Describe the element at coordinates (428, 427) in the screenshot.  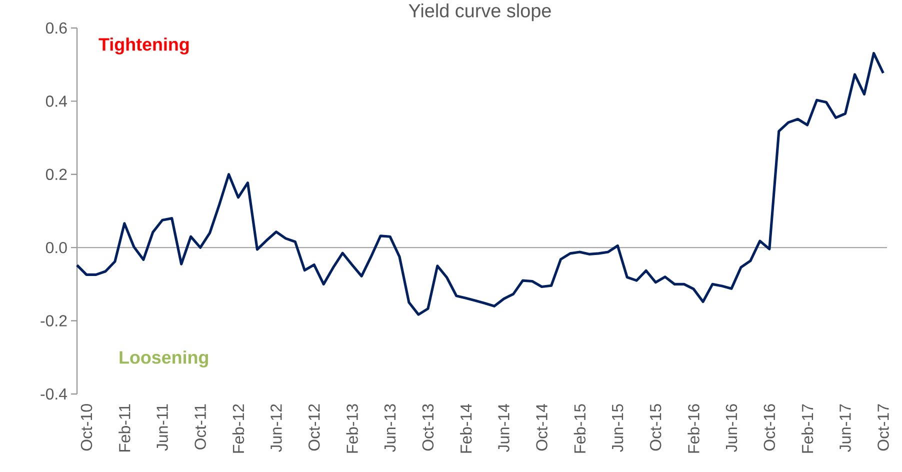
I see `x-tick-label: Oct-13` at that location.